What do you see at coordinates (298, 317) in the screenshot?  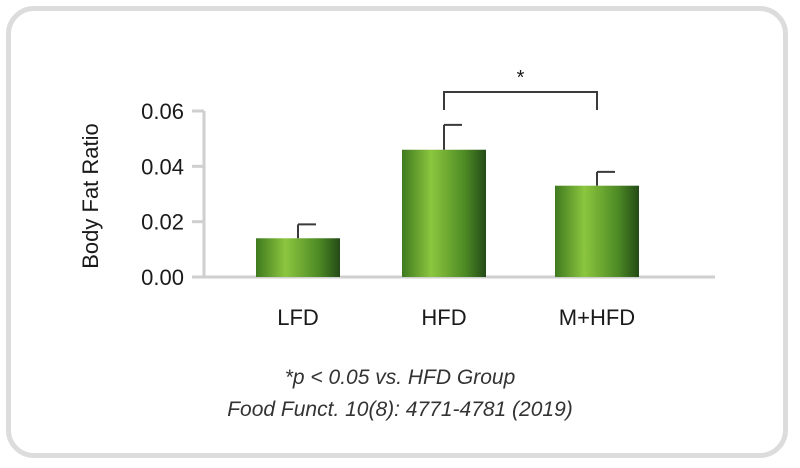 I see `category-label: LFD` at bounding box center [298, 317].